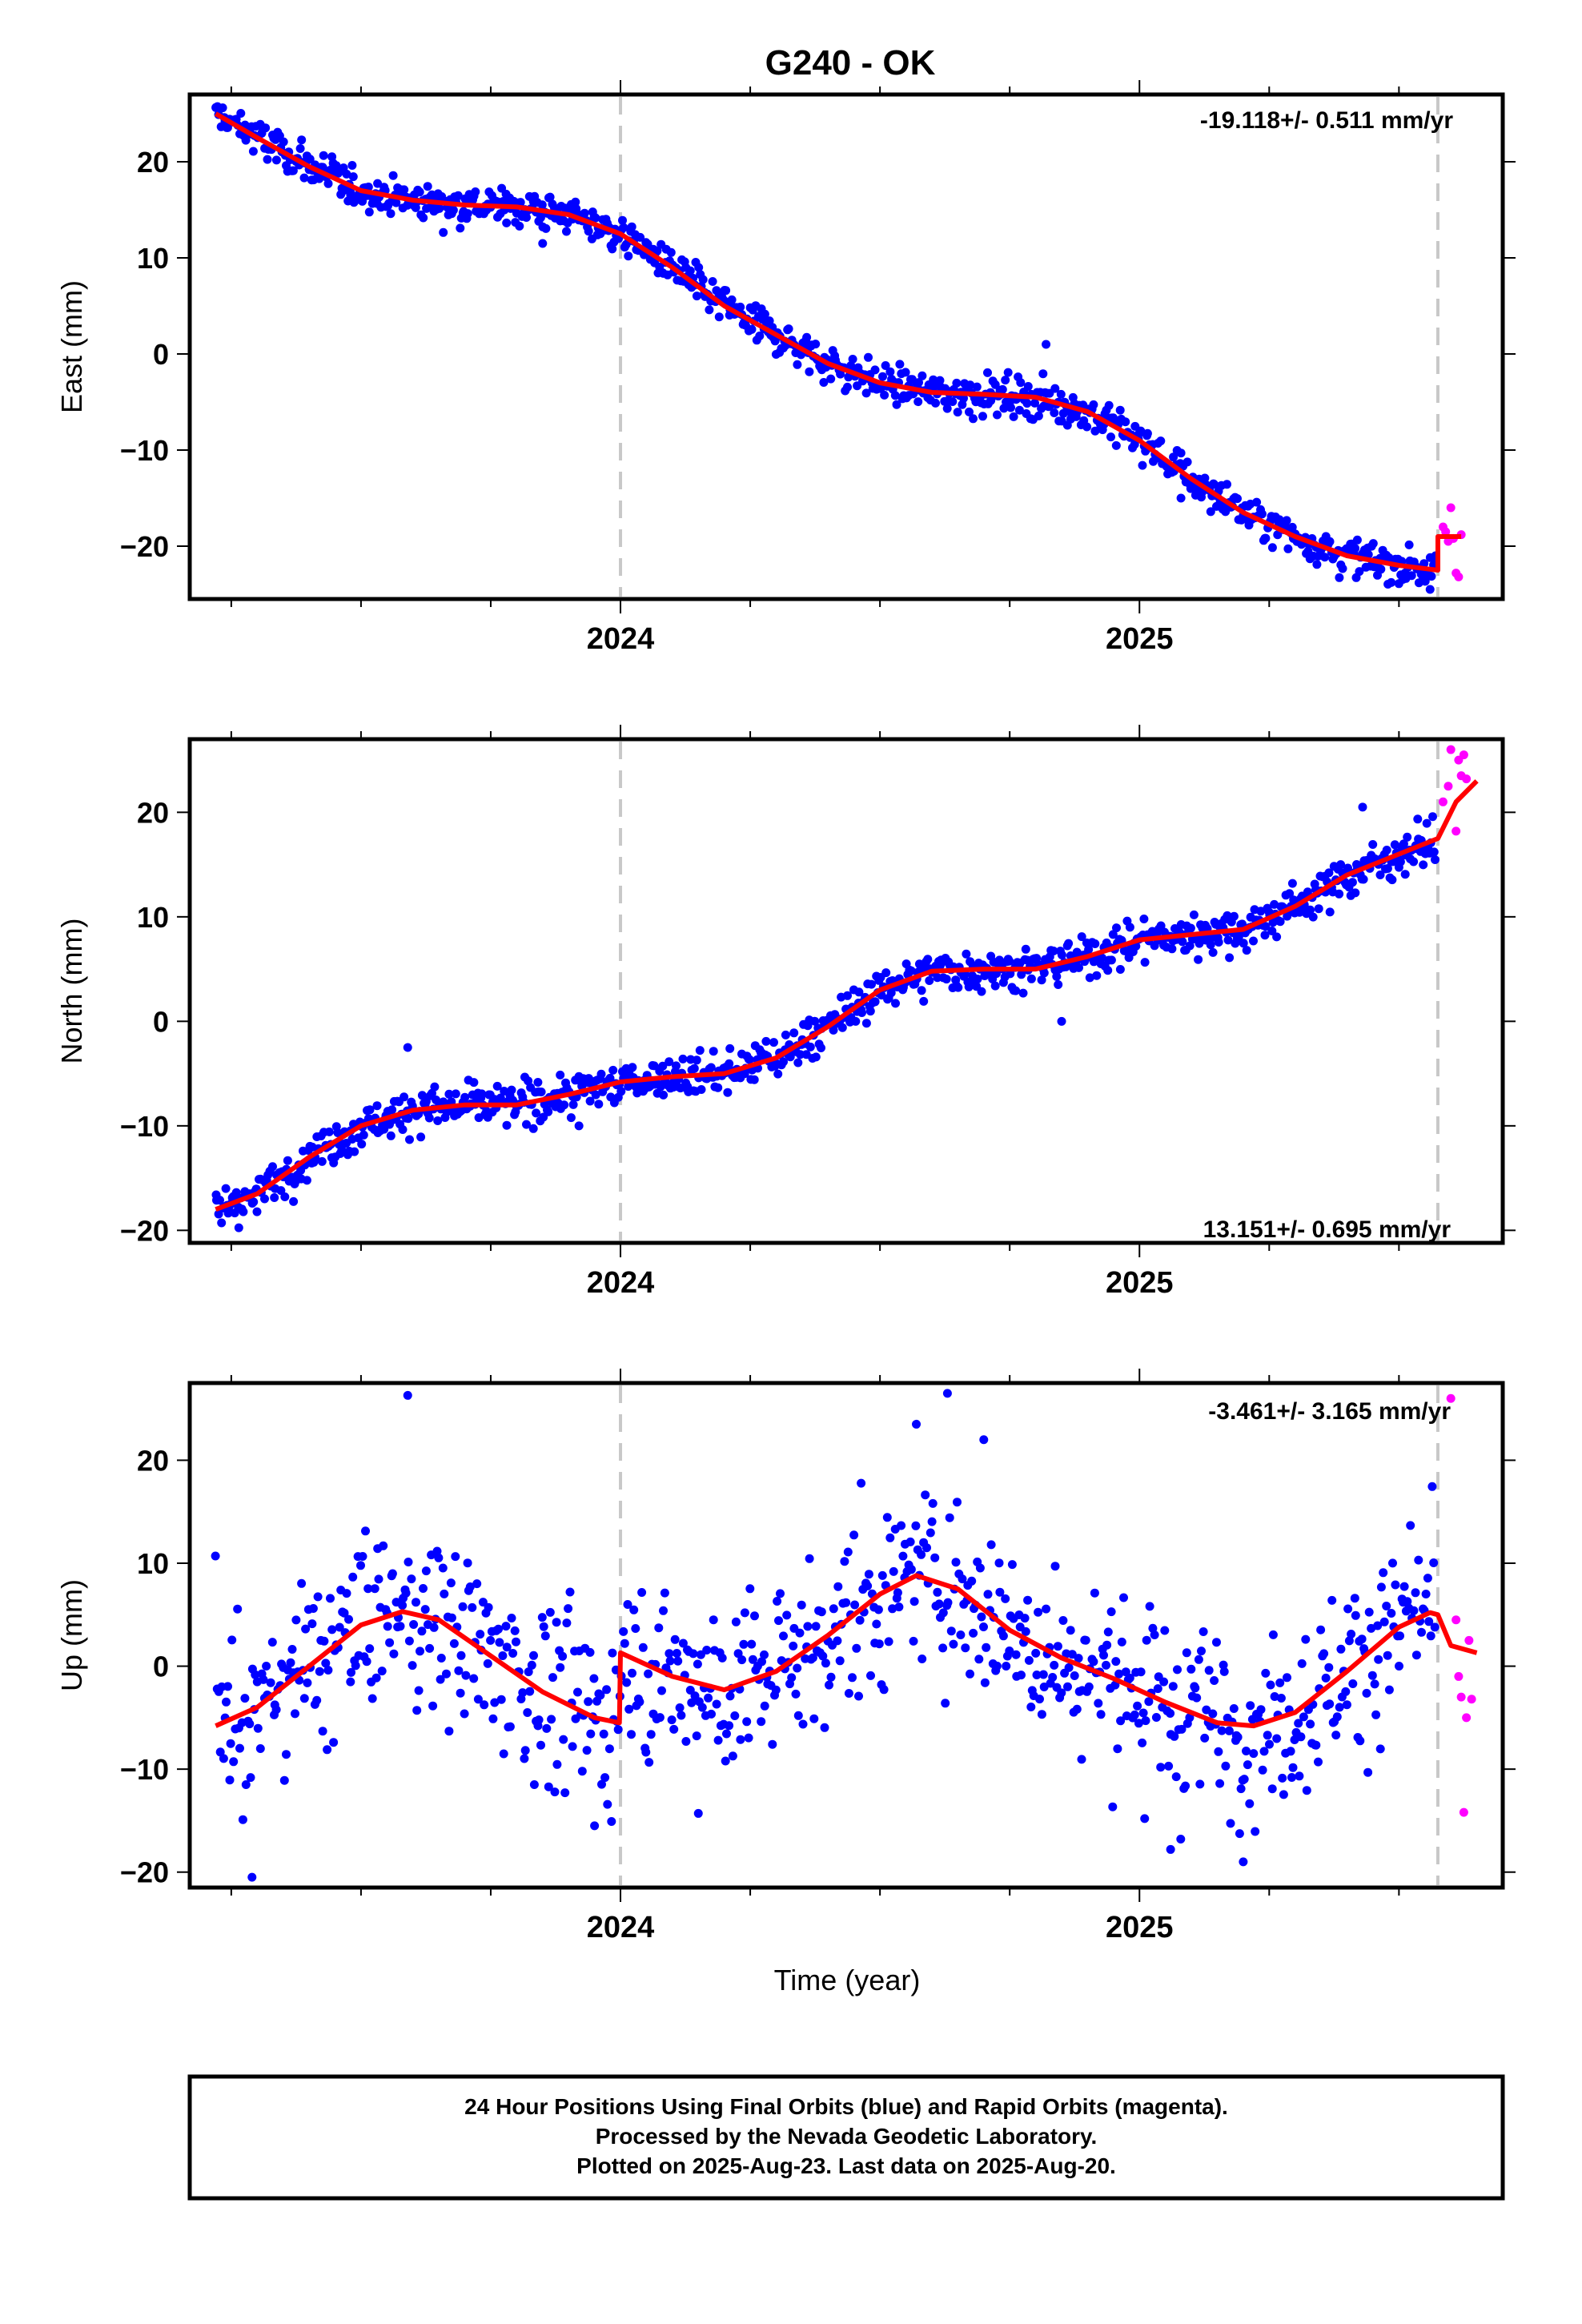  Describe the element at coordinates (1140, 1927) in the screenshot. I see `up-x-tick-label: 2025` at that location.